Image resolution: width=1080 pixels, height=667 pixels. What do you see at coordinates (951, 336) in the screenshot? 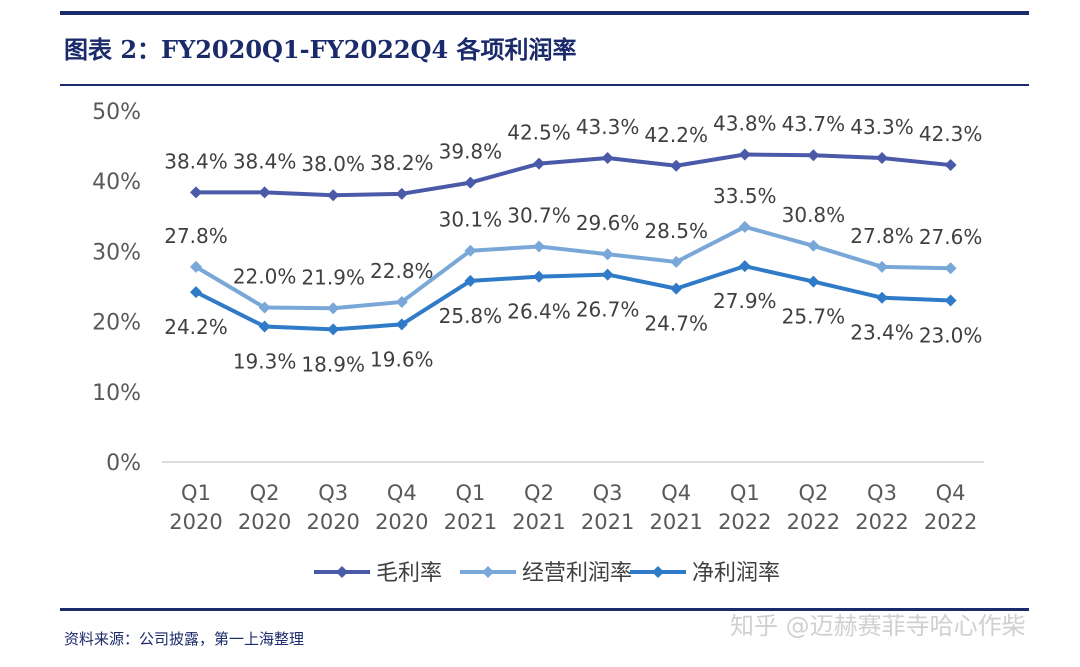
I see `series-2-data-label: 23.0%` at bounding box center [951, 336].